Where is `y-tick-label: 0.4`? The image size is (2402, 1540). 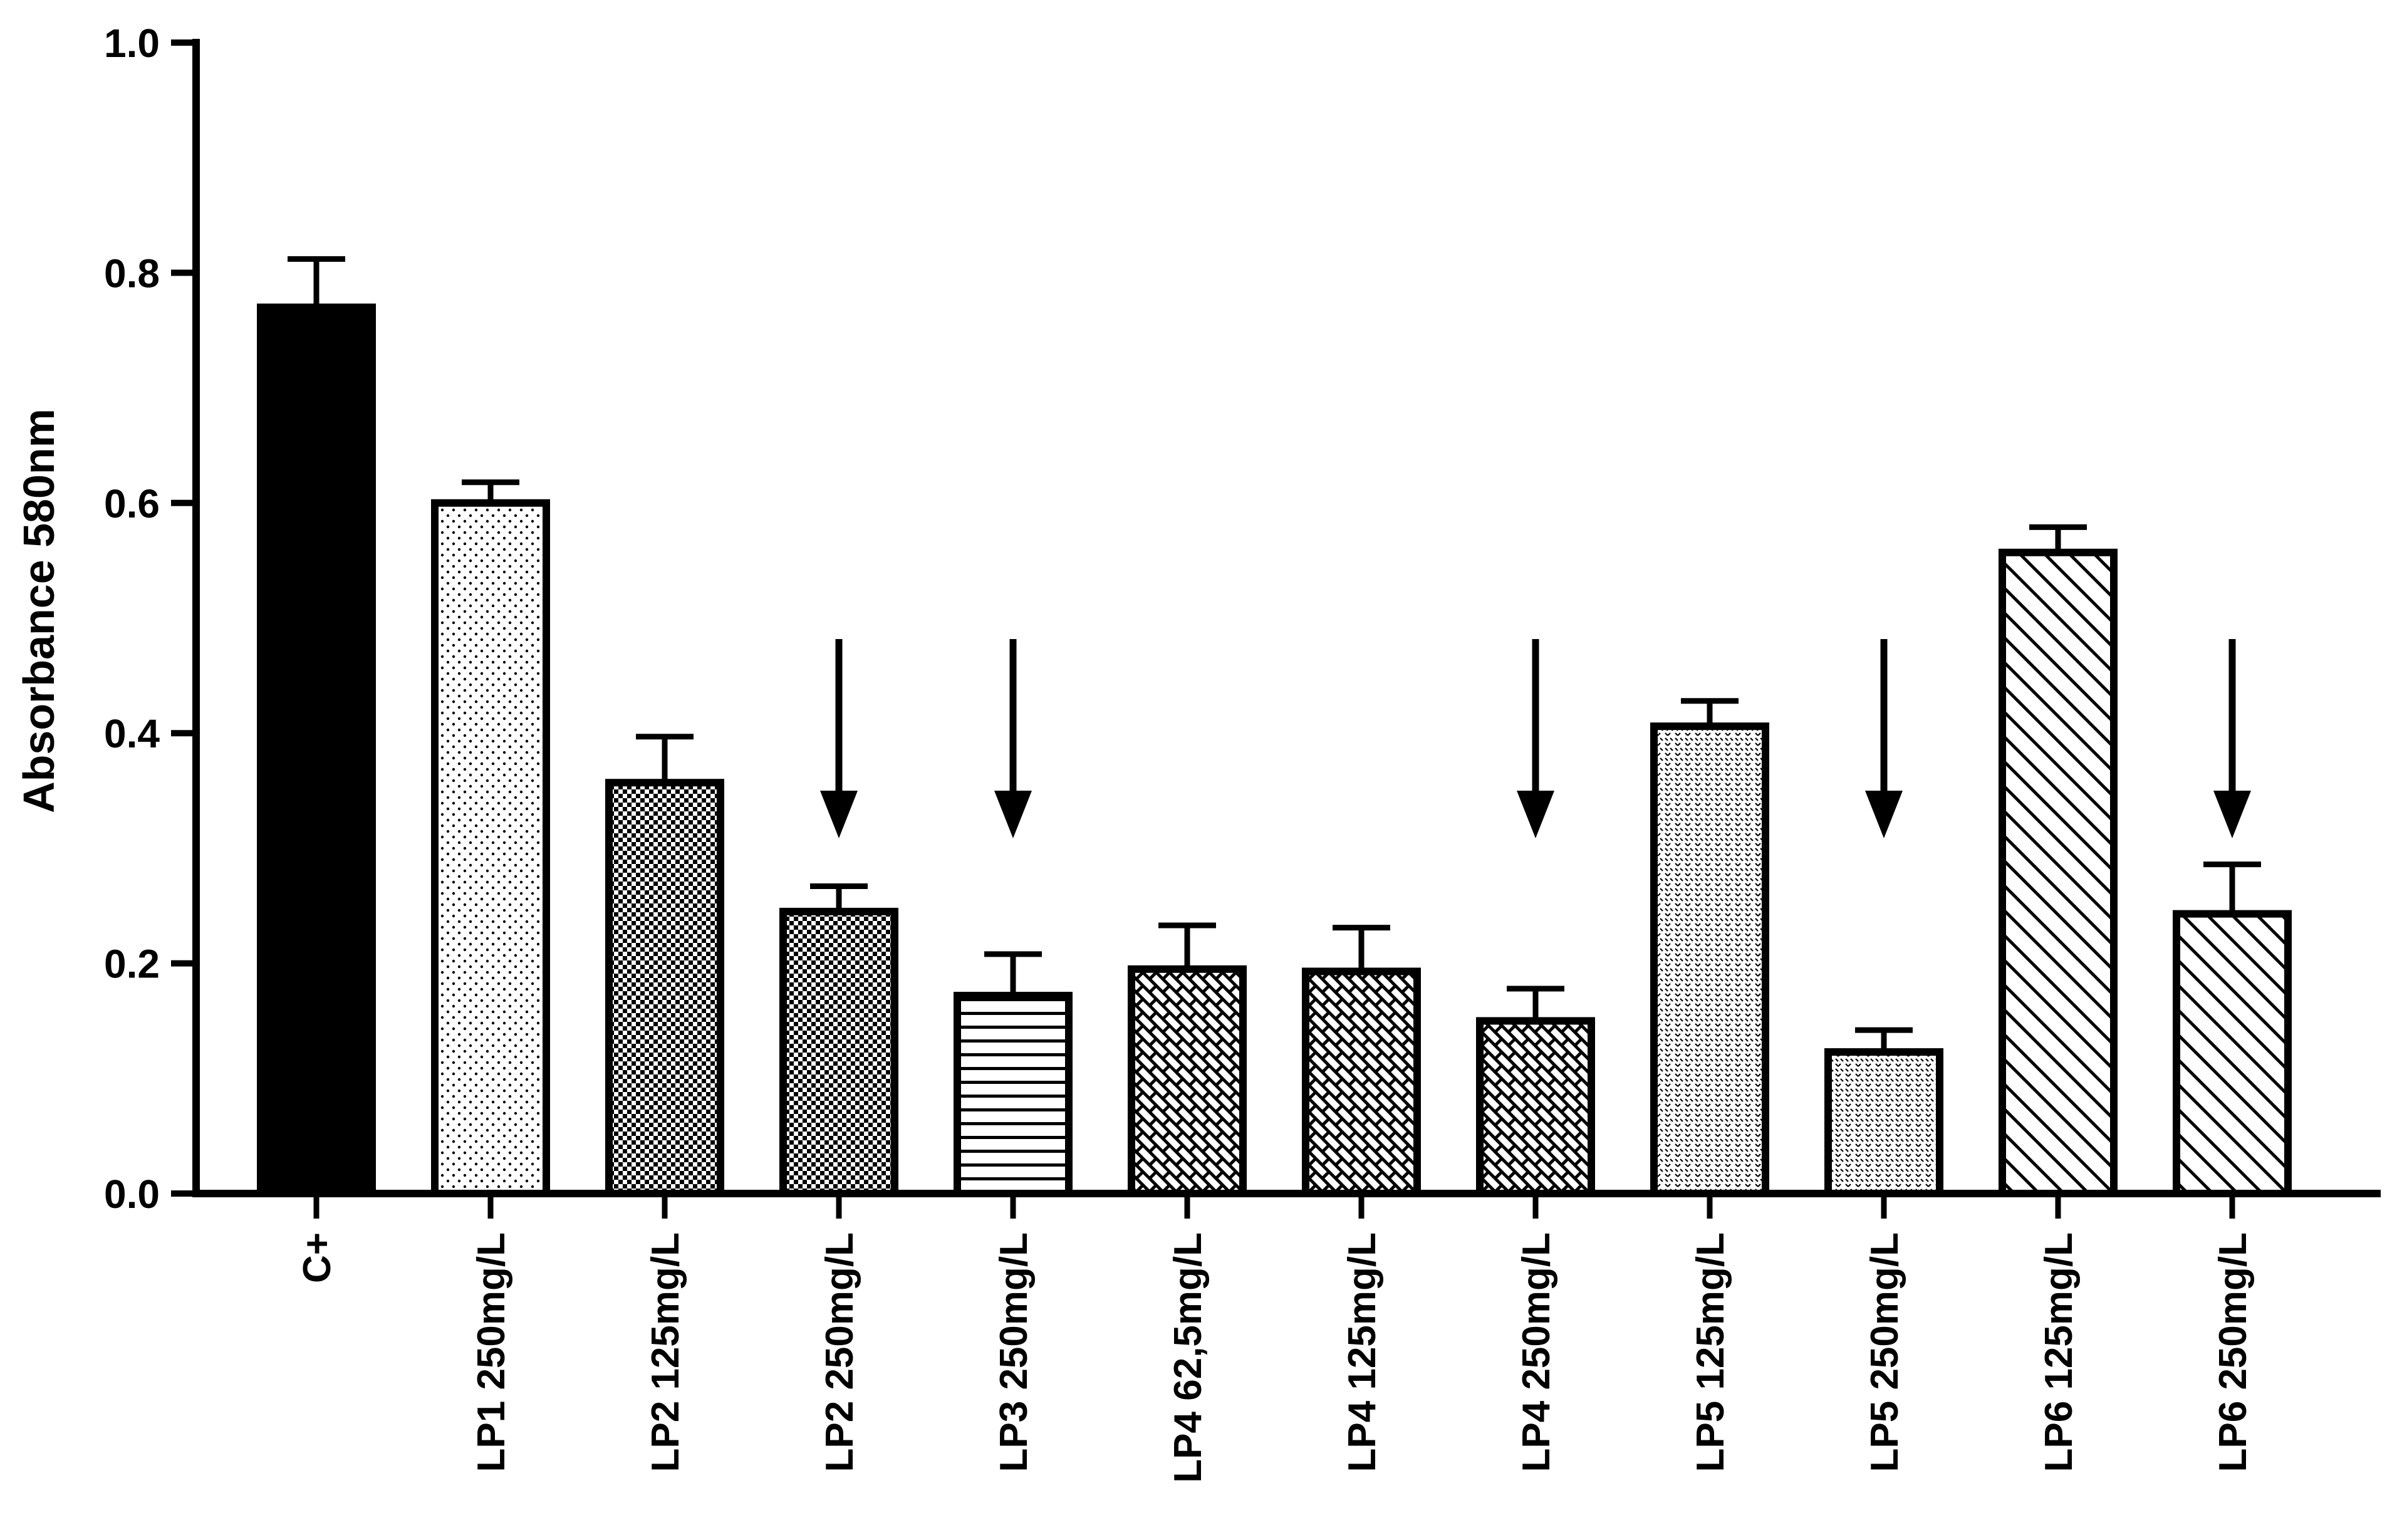 y-tick-label: 0.4 is located at coordinates (132, 733).